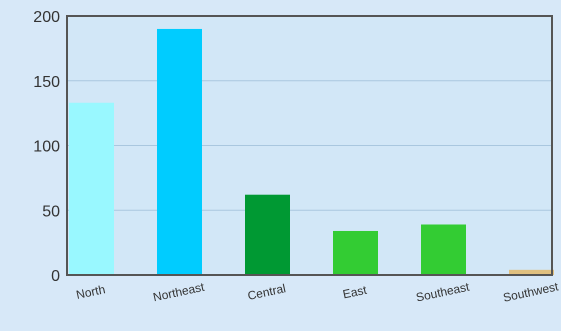 The width and height of the screenshot is (561, 331). I want to click on bar-southwest, so click(531, 272).